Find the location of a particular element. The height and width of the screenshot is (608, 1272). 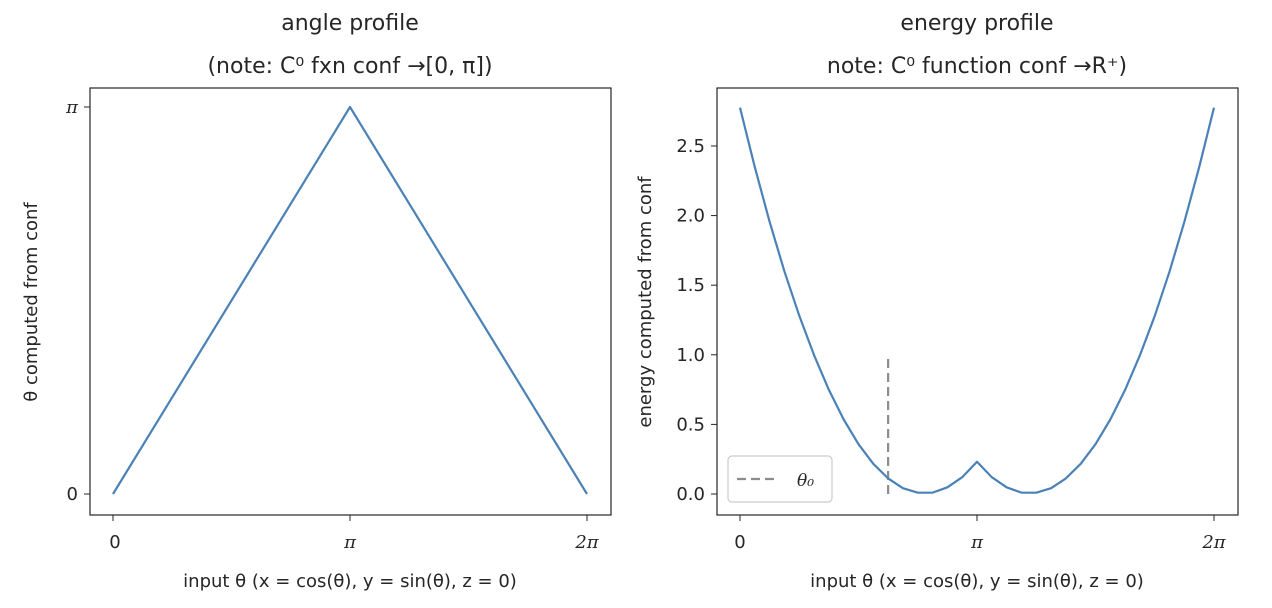

legend: θ₀ is located at coordinates (780, 479).